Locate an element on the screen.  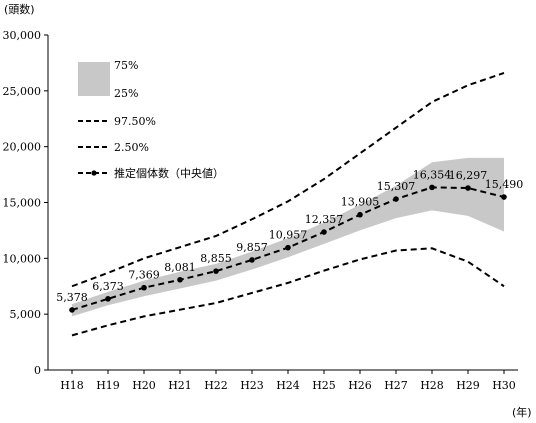
x-tick-layer: H18 H19 H20 H21 H22 H23 H24 H25 H26 H27 H28 H29 H30 is located at coordinates (288, 381).